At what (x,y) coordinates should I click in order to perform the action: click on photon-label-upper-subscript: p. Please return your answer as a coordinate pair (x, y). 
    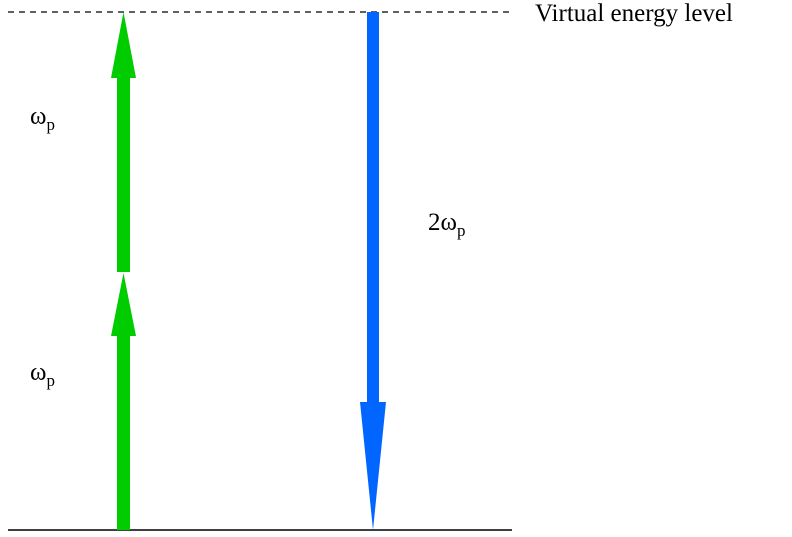
    Looking at the image, I should click on (50, 124).